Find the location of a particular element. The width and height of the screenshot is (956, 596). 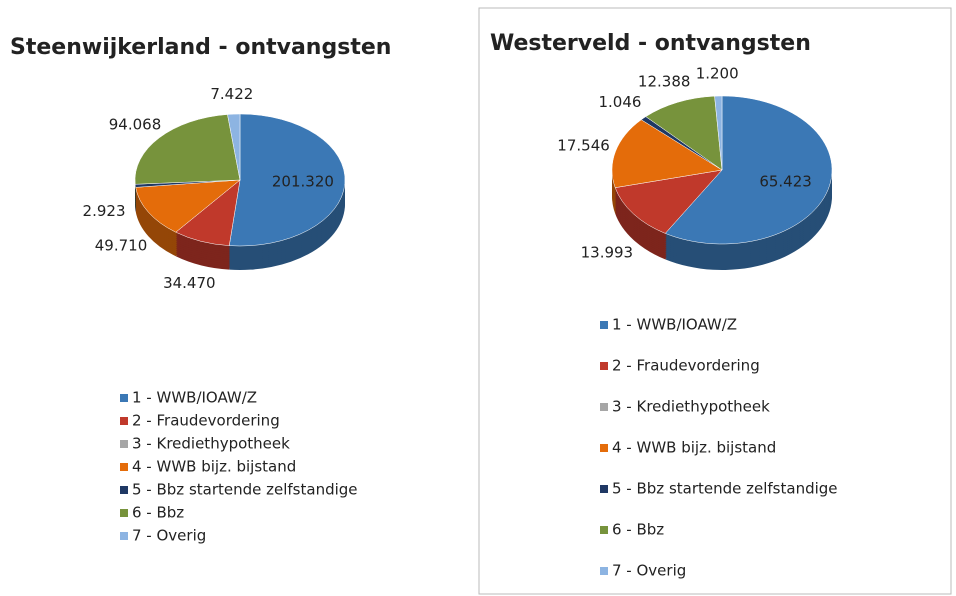

data-label: 94.068 is located at coordinates (135, 125).